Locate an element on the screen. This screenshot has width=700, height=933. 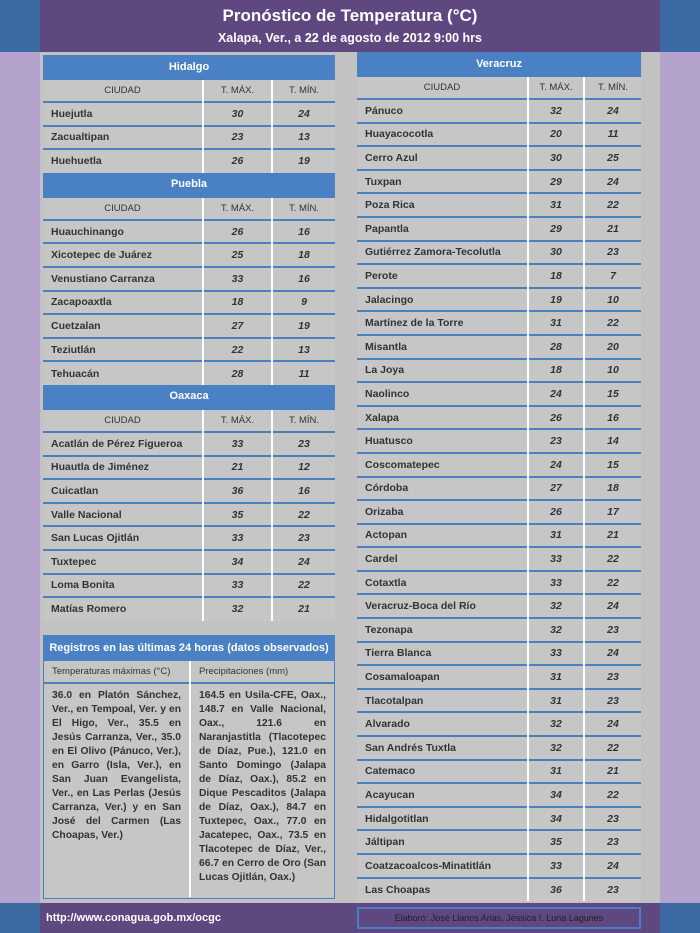
table-row: Hidalgotitlan 34 23 is located at coordinates (499, 818).